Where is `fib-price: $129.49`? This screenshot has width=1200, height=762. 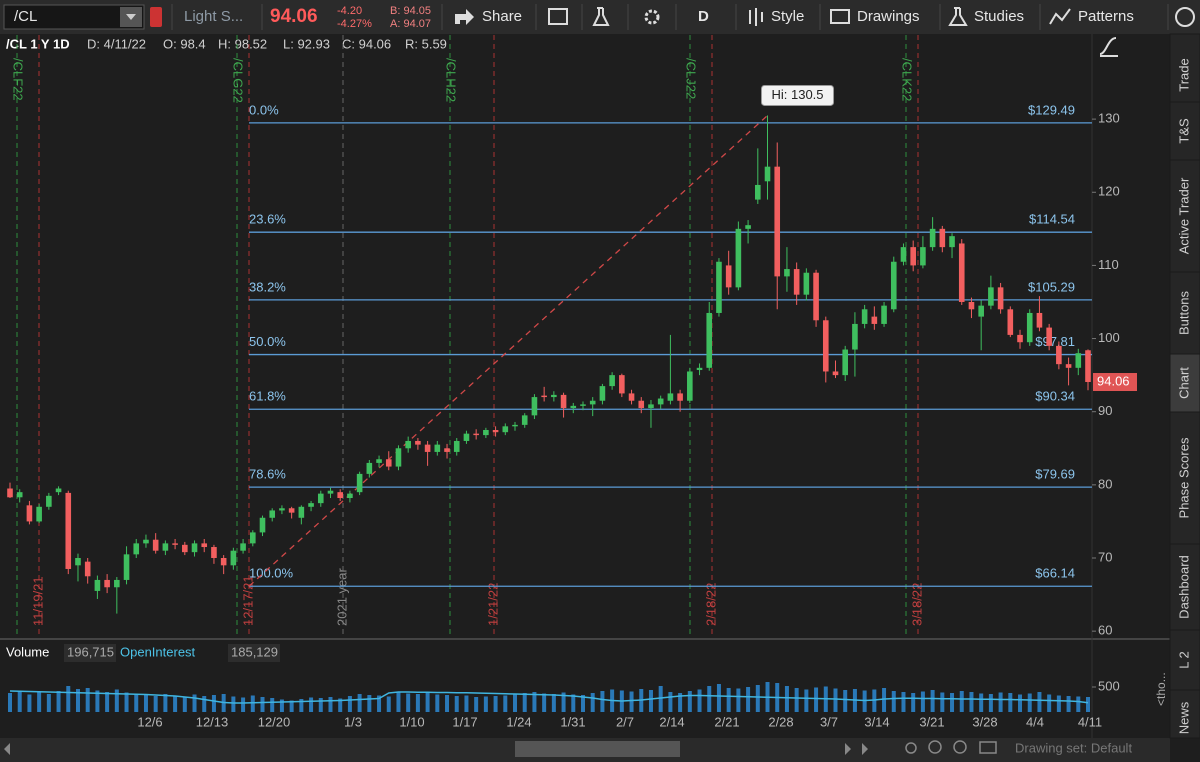 fib-price: $129.49 is located at coordinates (1051, 109).